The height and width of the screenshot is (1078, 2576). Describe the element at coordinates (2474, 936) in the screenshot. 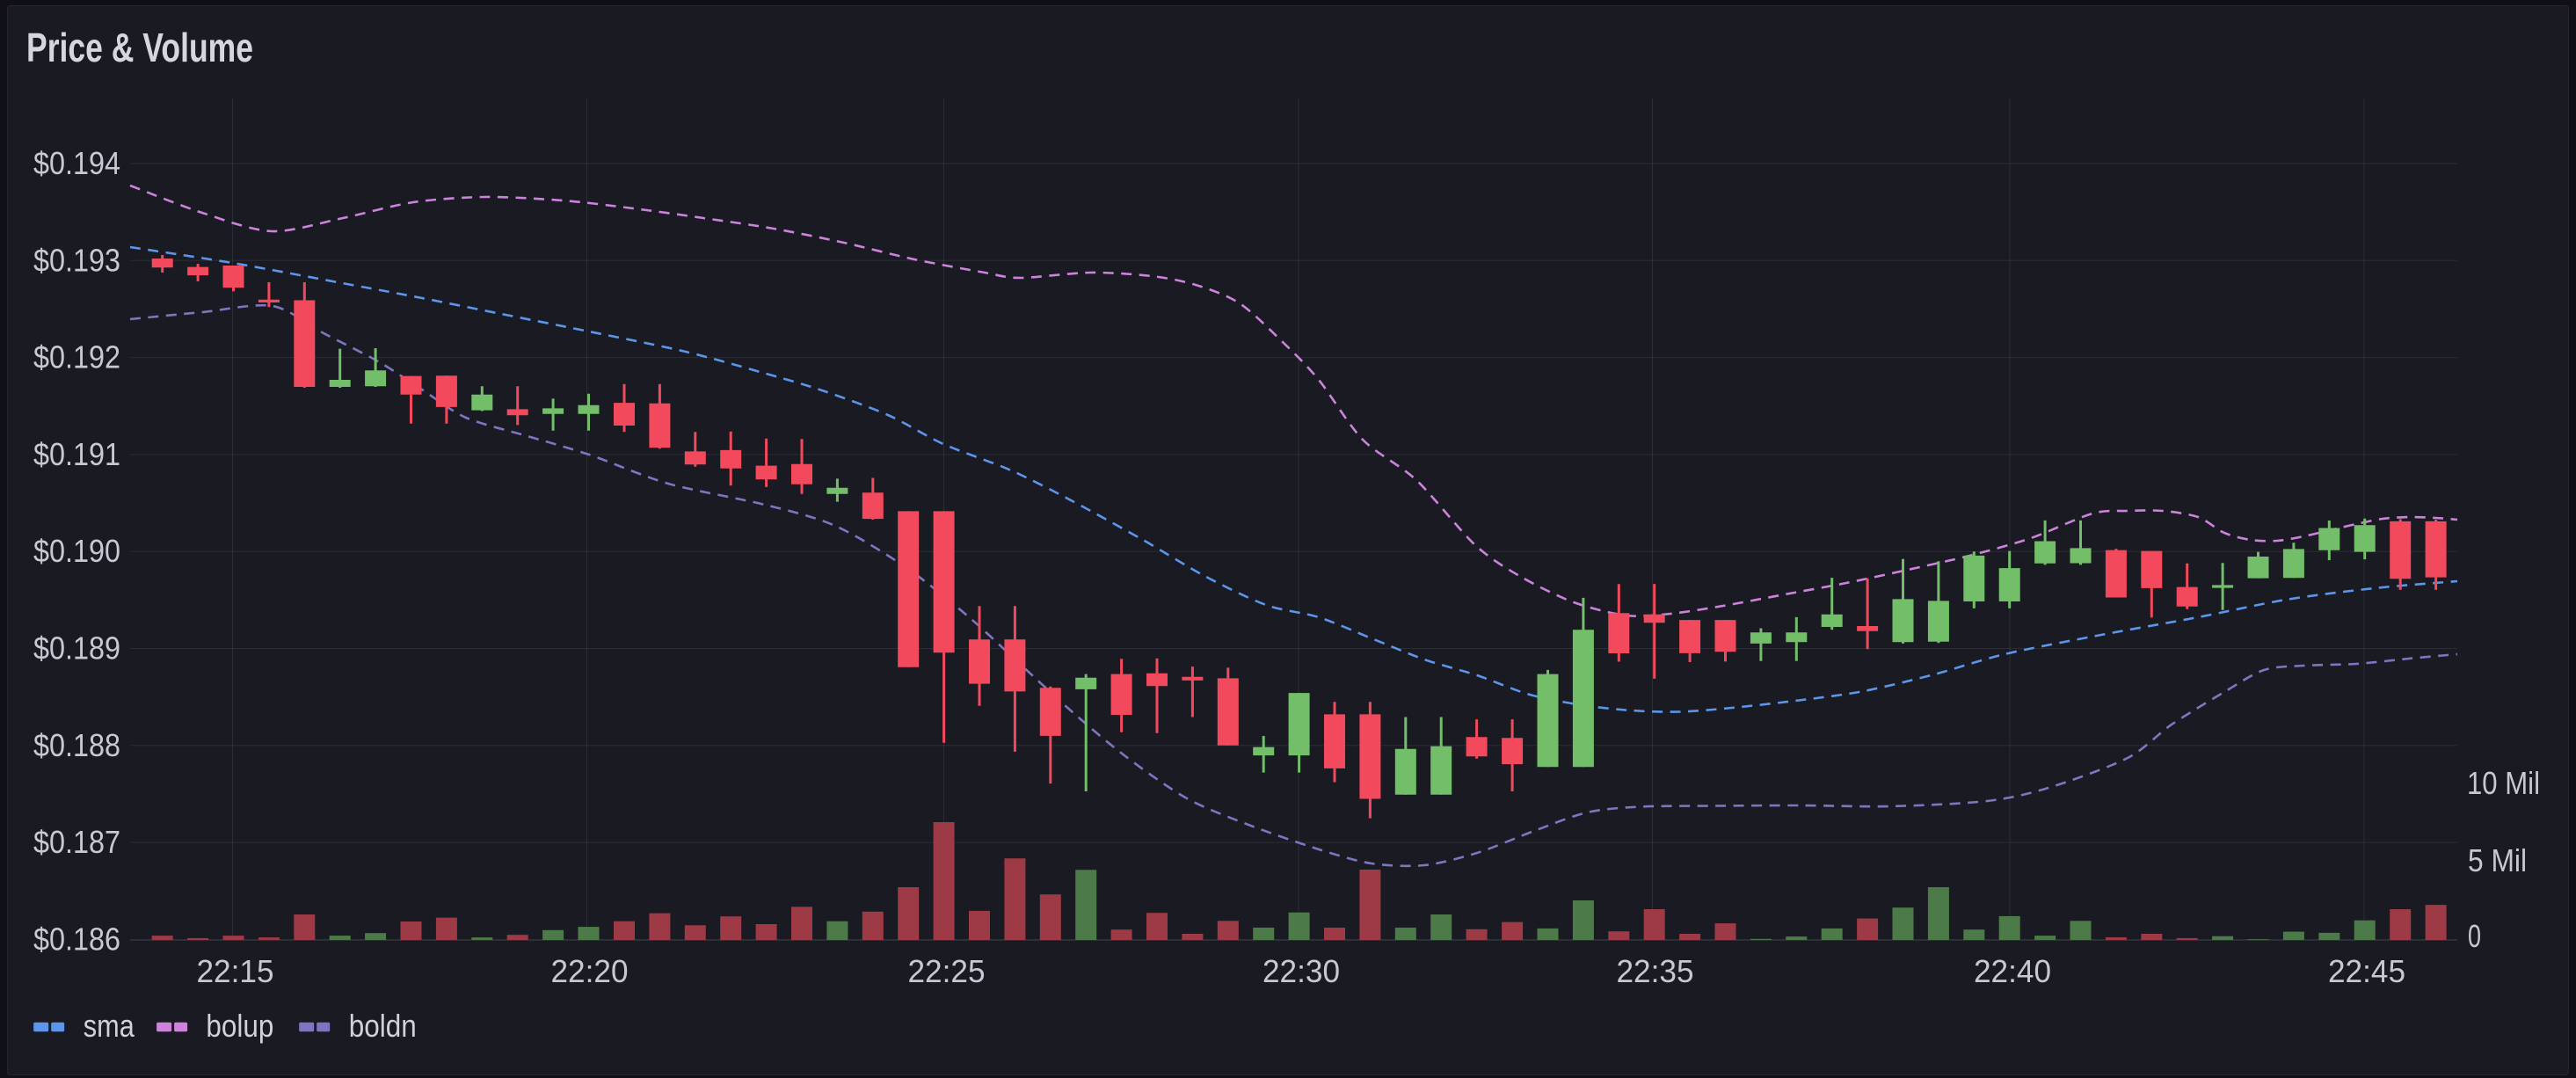

I see `svg-text: 0` at that location.